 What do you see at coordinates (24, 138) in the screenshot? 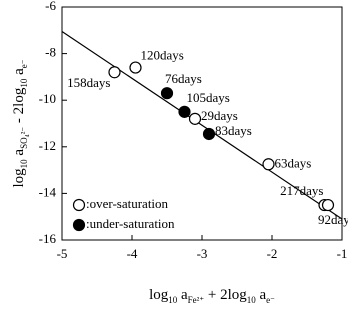
I see `label-part: SO₄²⁻` at bounding box center [24, 138].